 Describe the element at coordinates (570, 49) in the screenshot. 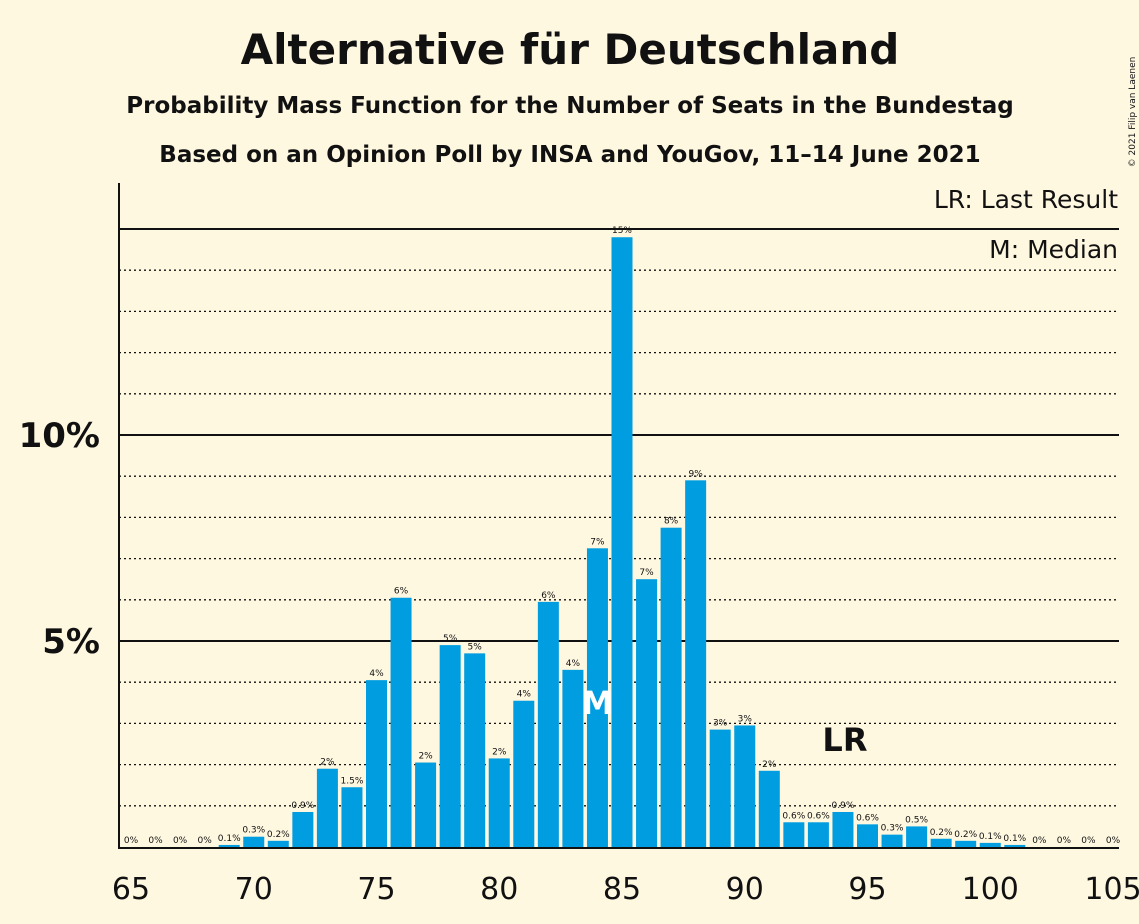

I see `chart-title: Alternative für Deutschland` at that location.